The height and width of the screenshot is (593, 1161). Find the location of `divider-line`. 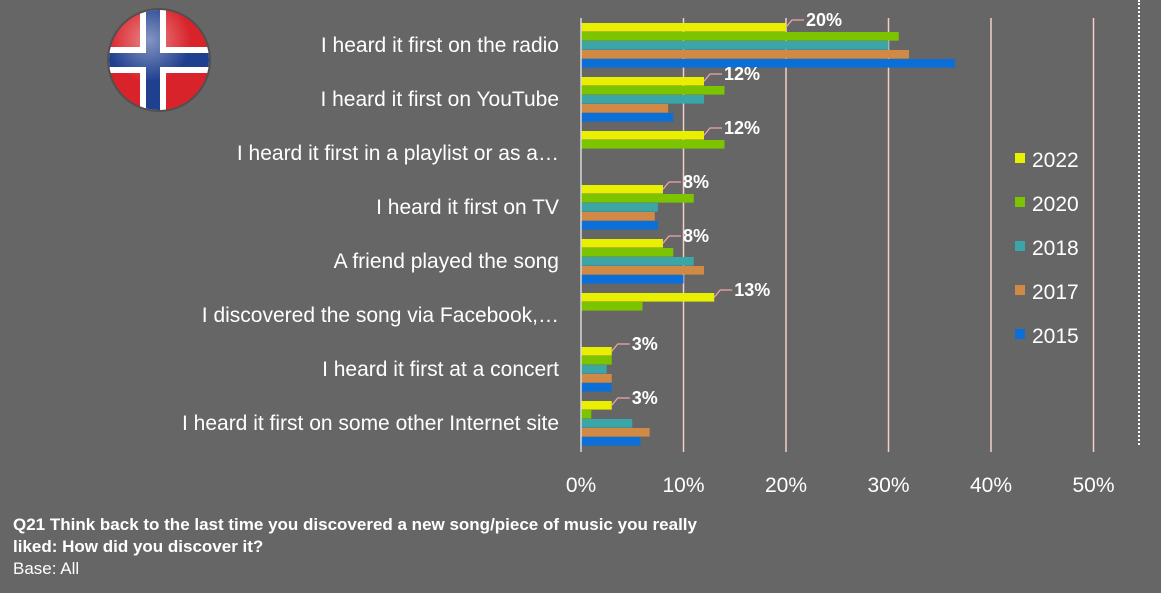

divider-line is located at coordinates (1139, 222).